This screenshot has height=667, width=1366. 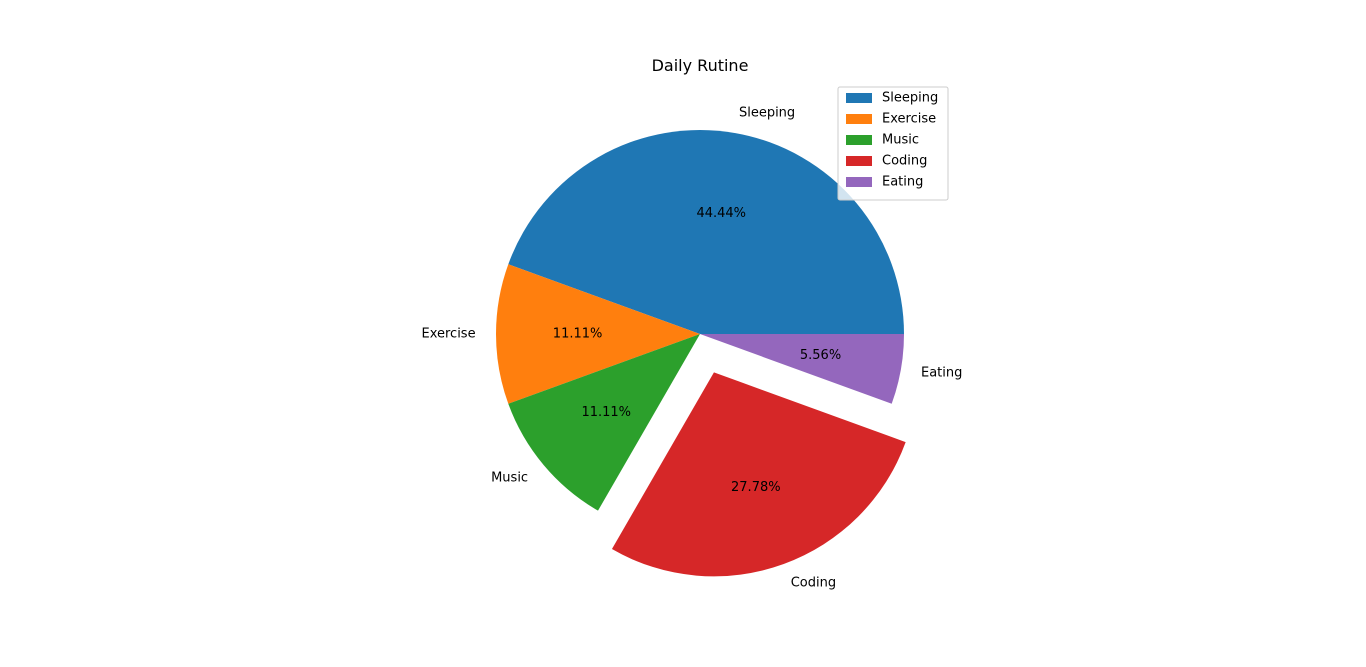 I want to click on pie-wedge-music, so click(x=604, y=422).